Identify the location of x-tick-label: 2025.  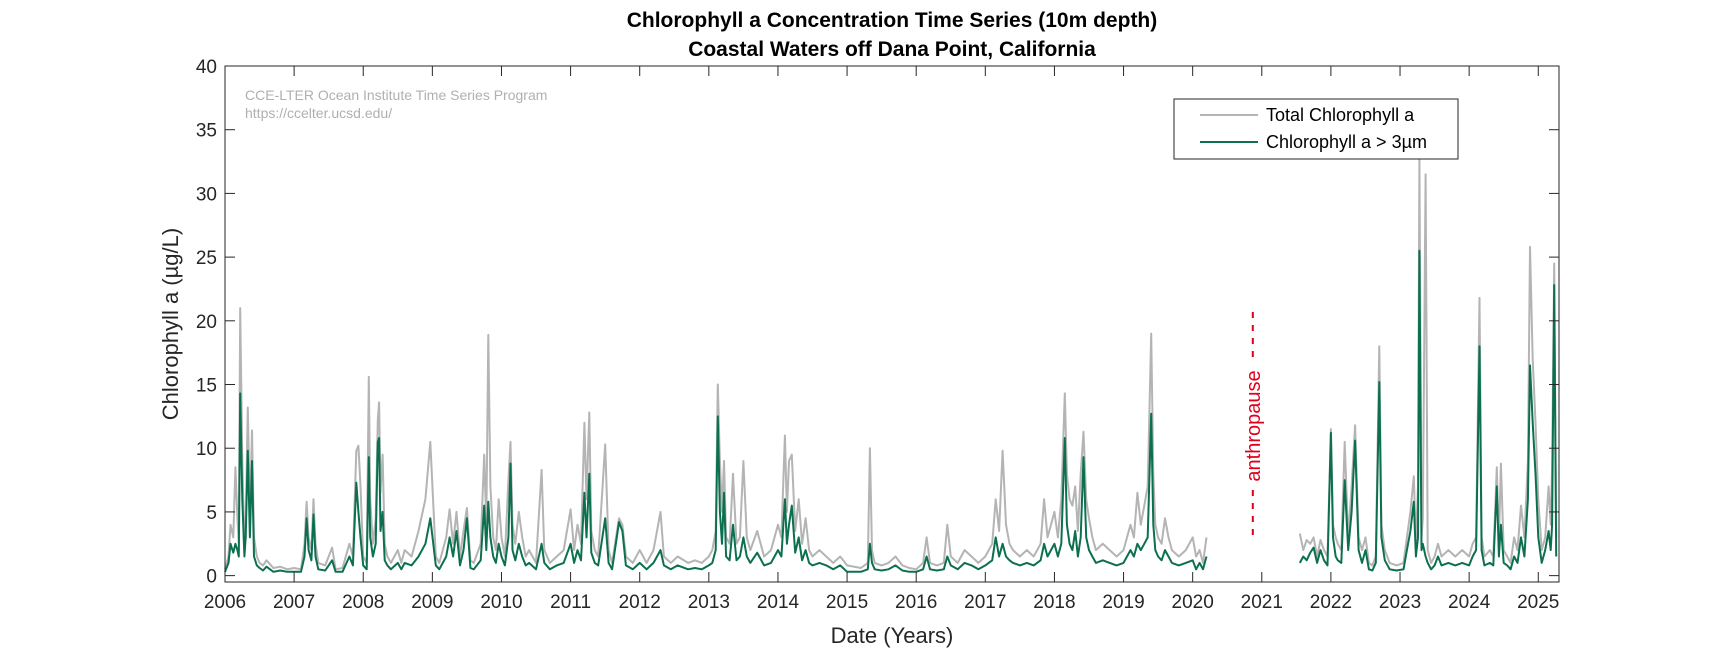
(1538, 602).